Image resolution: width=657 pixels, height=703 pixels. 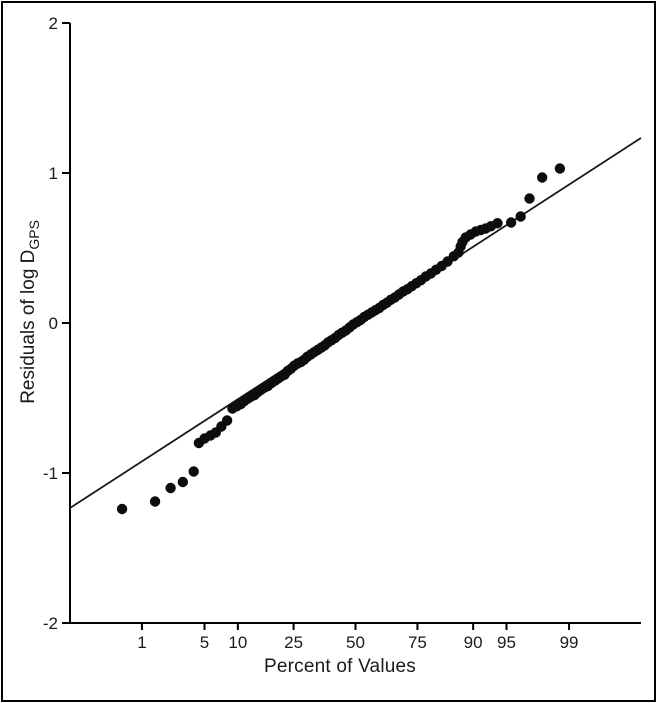 I want to click on x-tick-label: 5, so click(x=204, y=642).